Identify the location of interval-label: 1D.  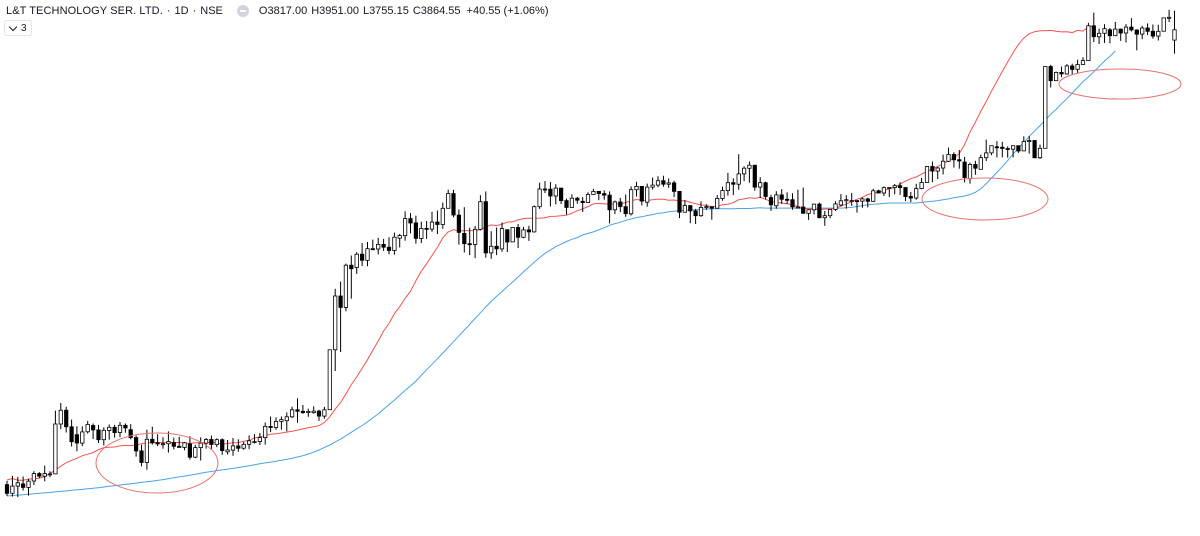
(181, 11).